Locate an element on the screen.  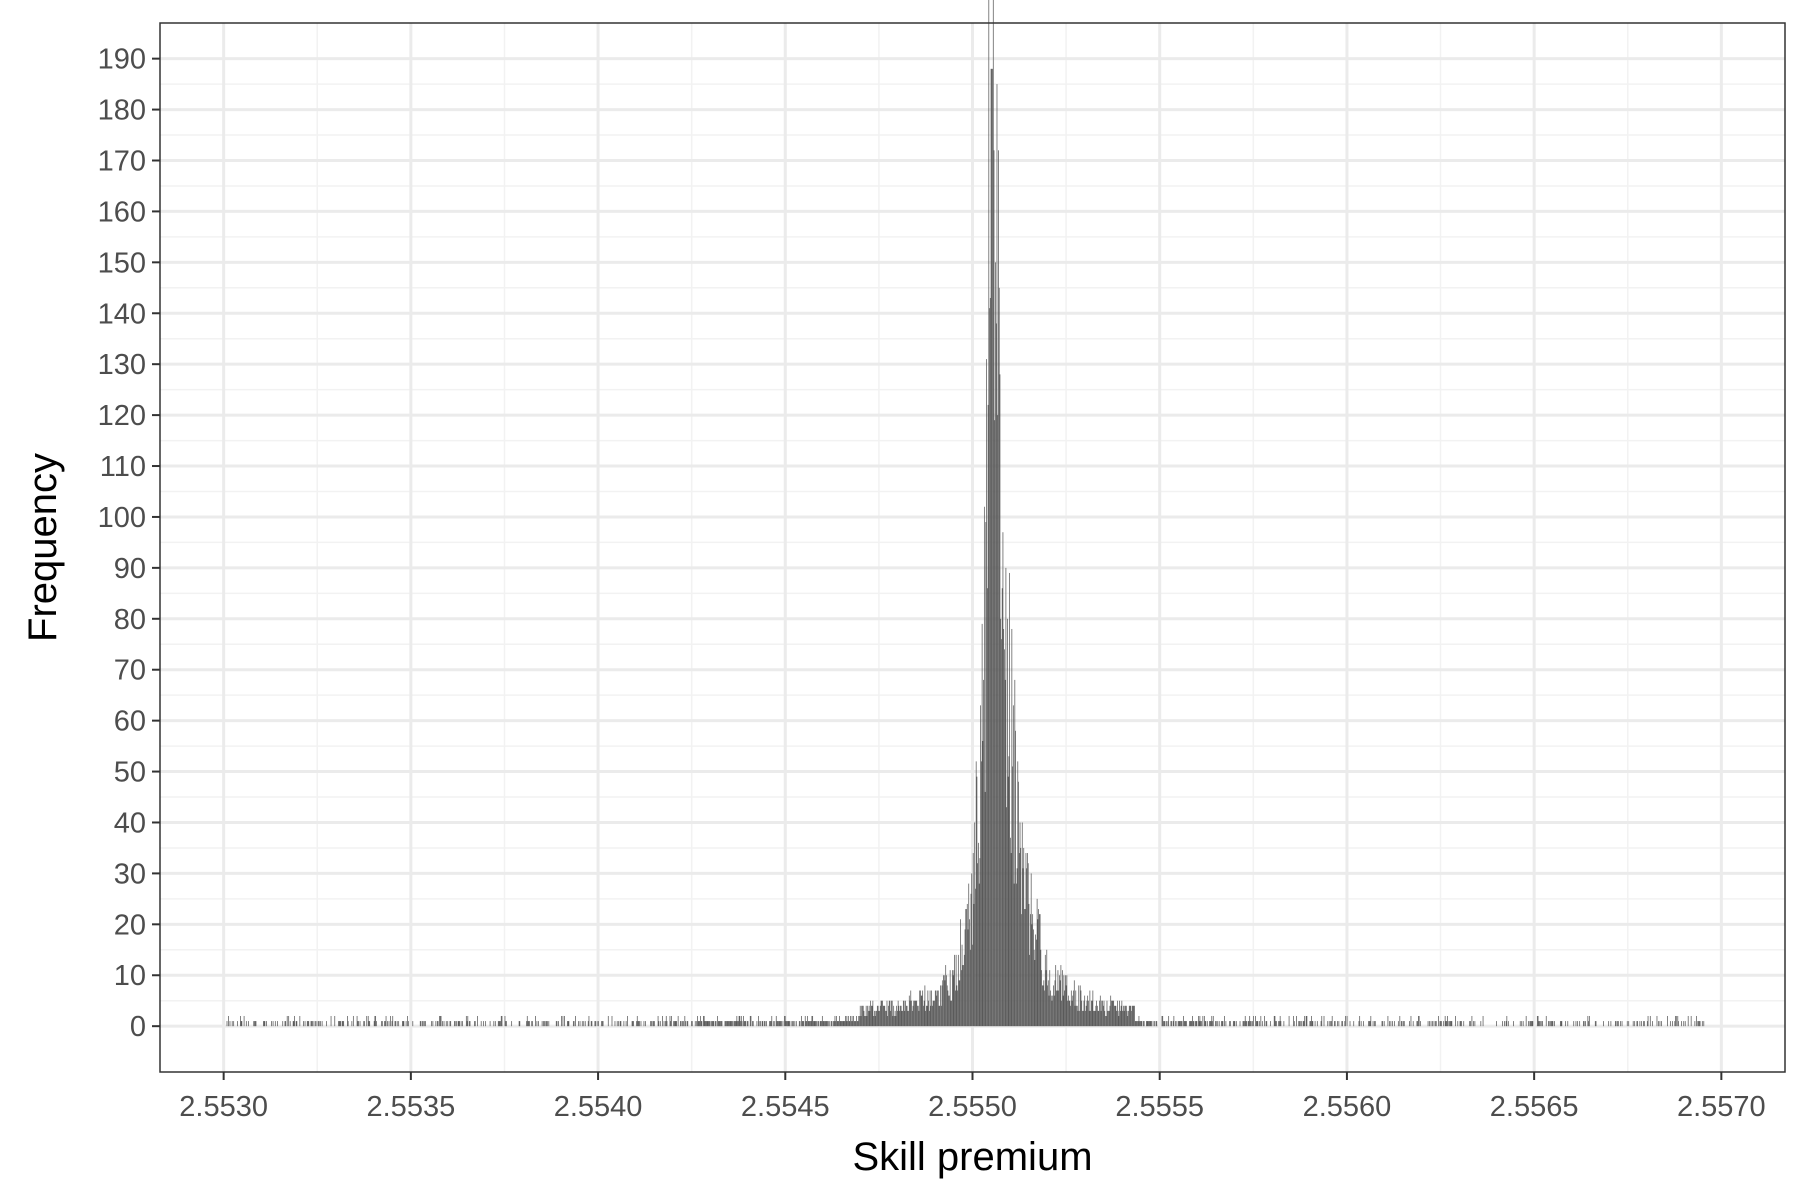
y-tick-label: 100 is located at coordinates (122, 518).